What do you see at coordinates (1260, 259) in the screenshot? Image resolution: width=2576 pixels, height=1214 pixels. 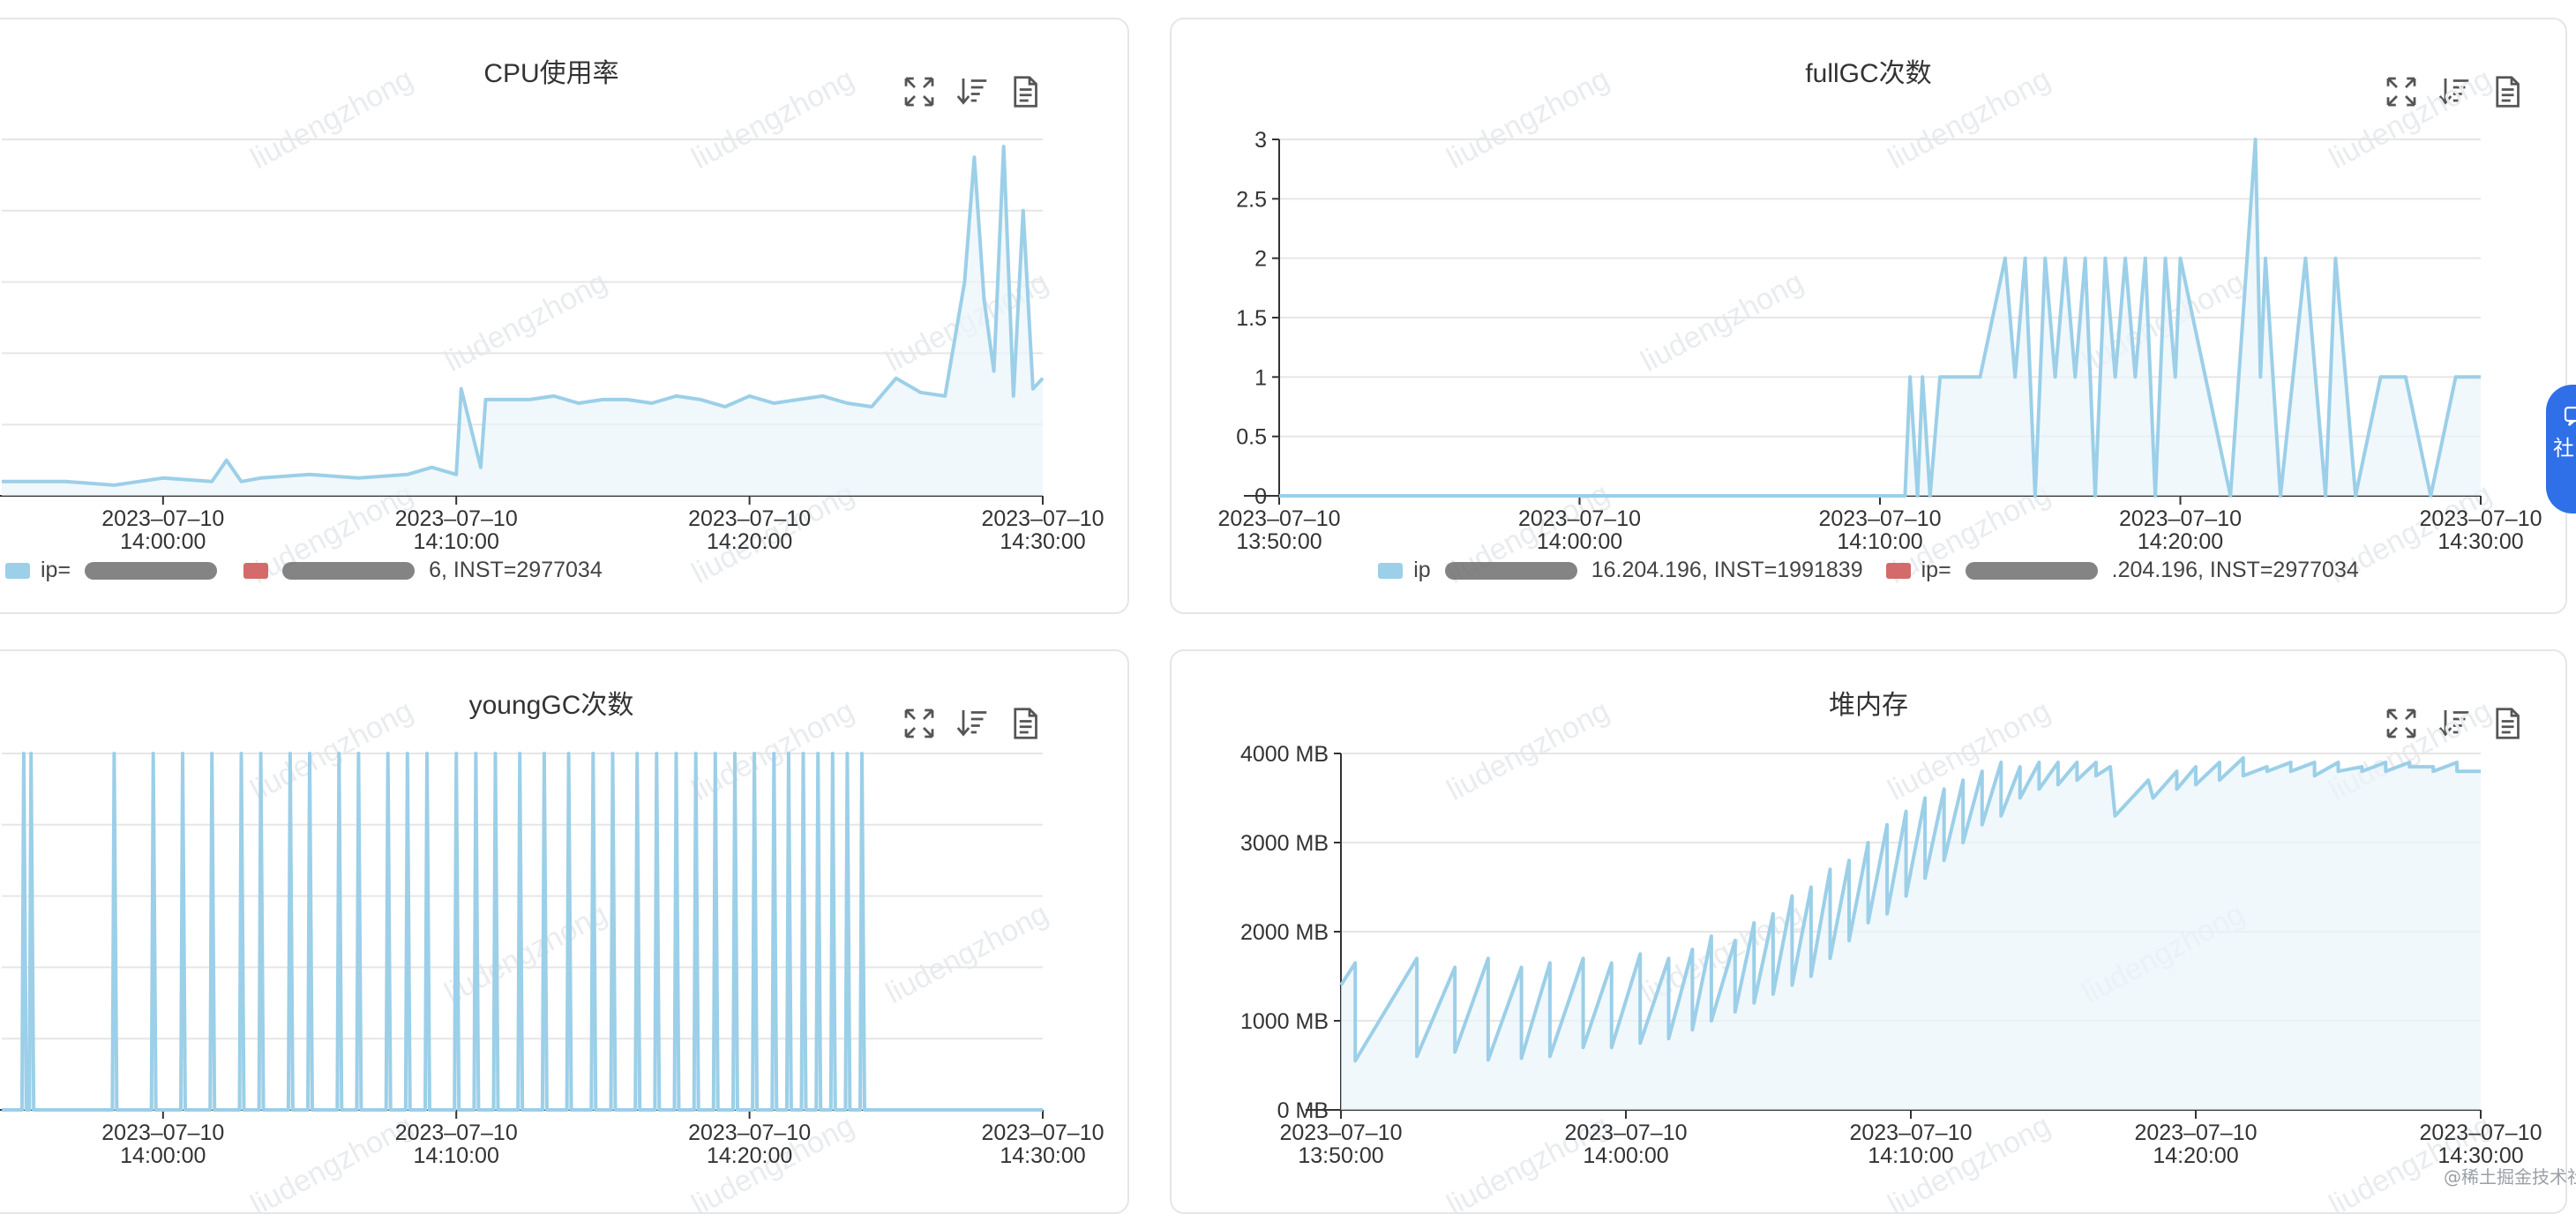 I see `y-tick-label: 2` at bounding box center [1260, 259].